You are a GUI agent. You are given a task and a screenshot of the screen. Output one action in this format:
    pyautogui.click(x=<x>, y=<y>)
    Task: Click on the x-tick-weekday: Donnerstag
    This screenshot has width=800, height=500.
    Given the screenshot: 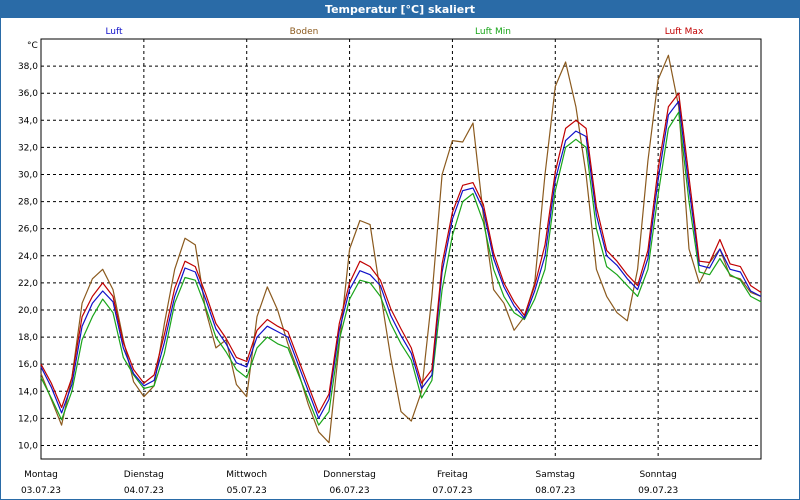 What is the action you would take?
    pyautogui.click(x=349, y=475)
    